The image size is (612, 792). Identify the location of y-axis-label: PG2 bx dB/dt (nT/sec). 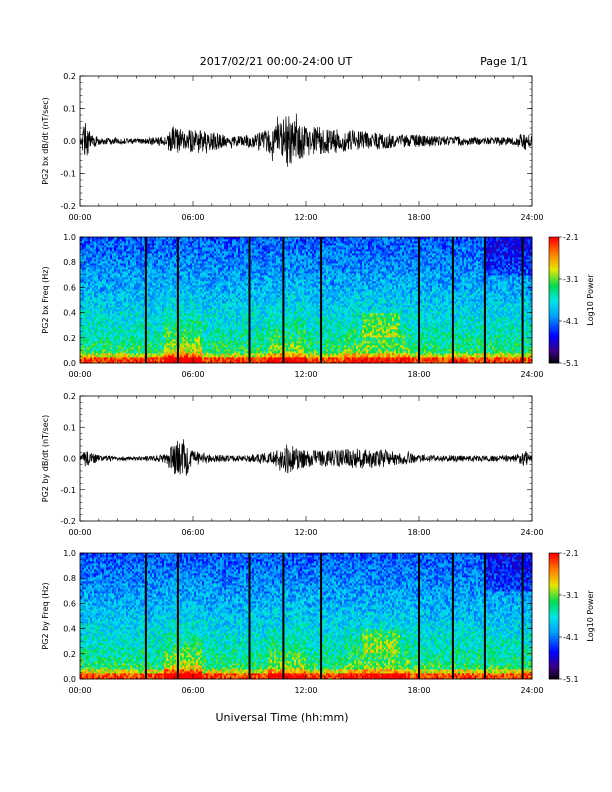
(45, 140).